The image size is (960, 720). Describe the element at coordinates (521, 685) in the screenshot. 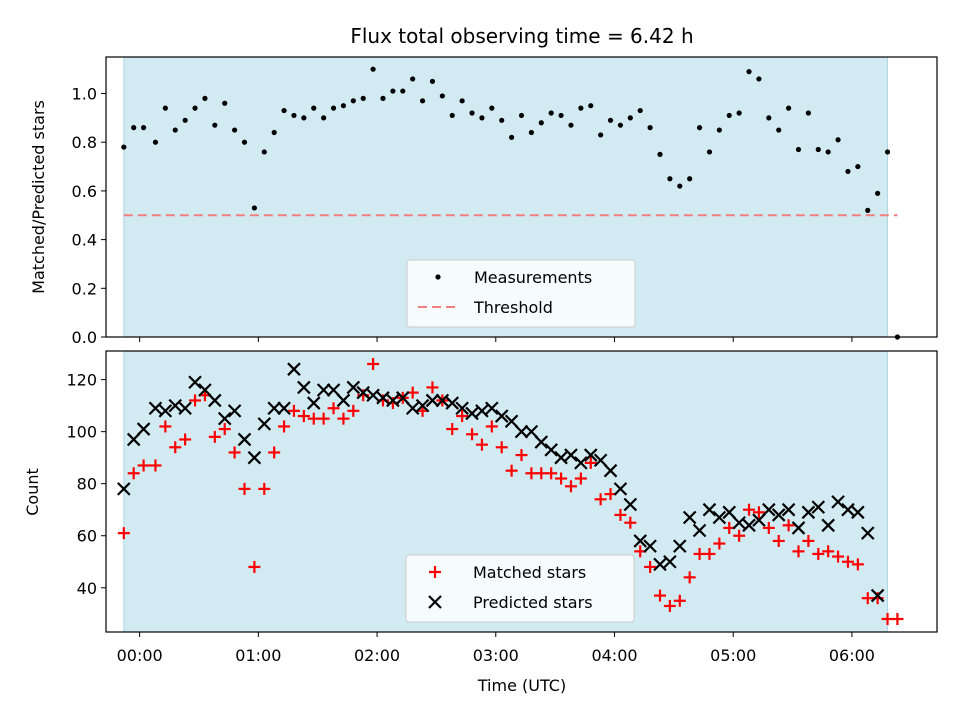

I see `x-axis-label: Time (UTC)` at that location.